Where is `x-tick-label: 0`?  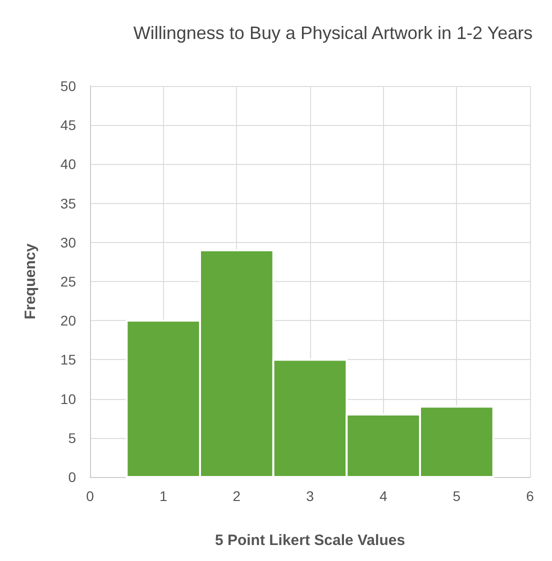 x-tick-label: 0 is located at coordinates (90, 496).